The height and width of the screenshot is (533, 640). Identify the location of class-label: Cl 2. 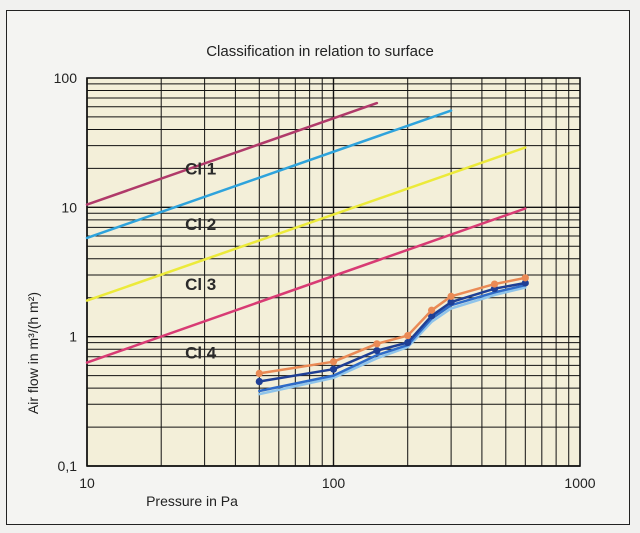
(200, 224).